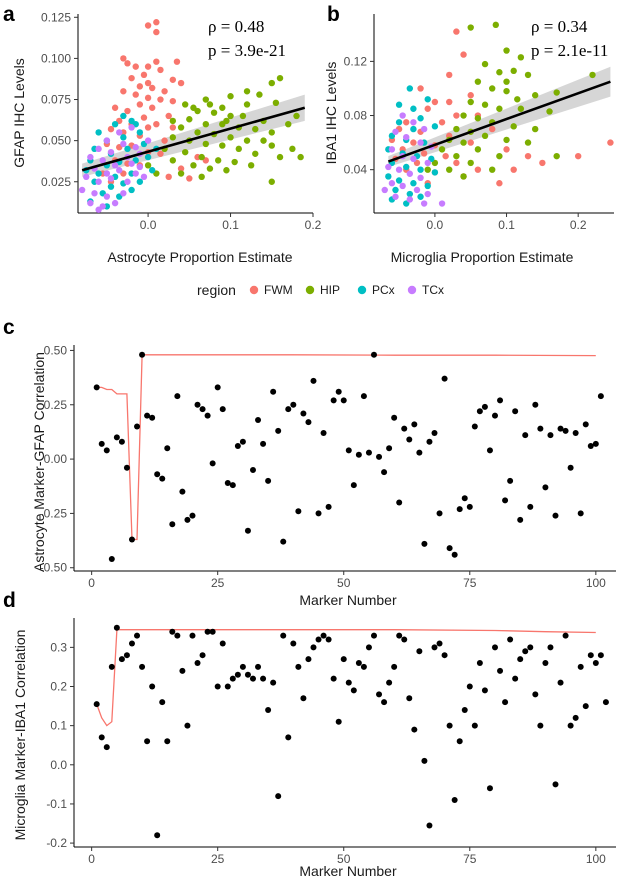 This screenshot has width=625, height=880. I want to click on y-tick-label: 0.100, so click(56, 58).